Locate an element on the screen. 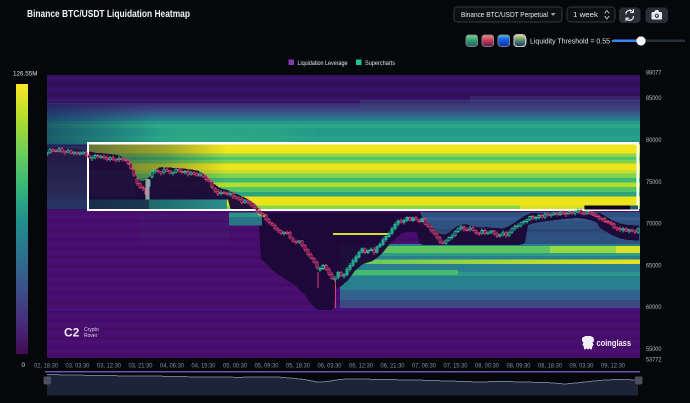 The height and width of the screenshot is (403, 690). svg-text: 02, 18:30 is located at coordinates (46, 367).